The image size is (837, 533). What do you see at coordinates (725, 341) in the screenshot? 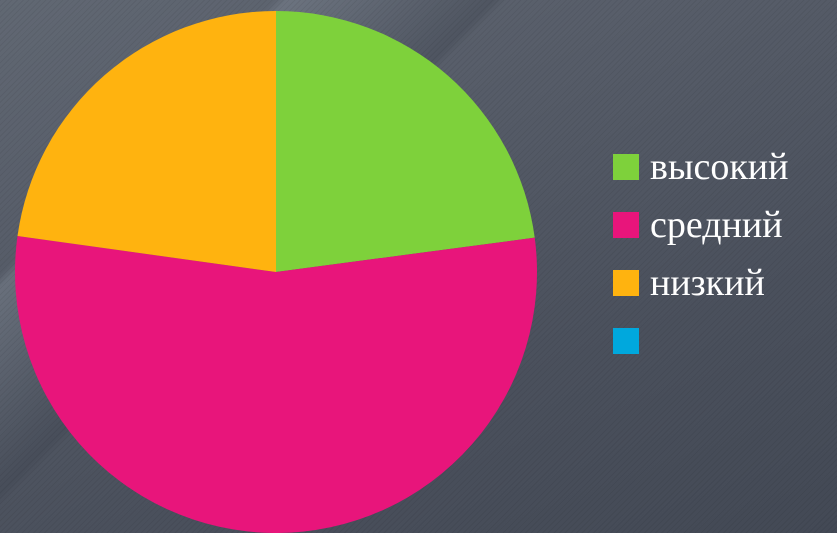
I see `legend-item-empty` at bounding box center [725, 341].